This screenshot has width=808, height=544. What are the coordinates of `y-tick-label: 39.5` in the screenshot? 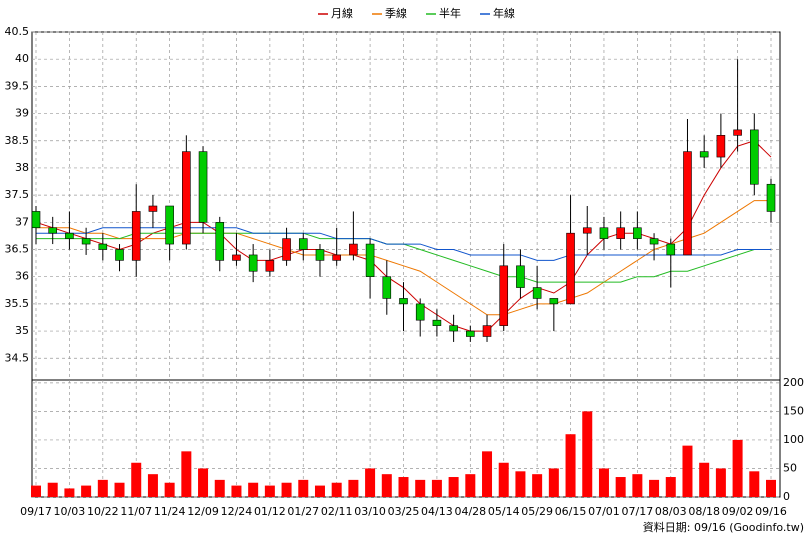 It's located at (17, 85).